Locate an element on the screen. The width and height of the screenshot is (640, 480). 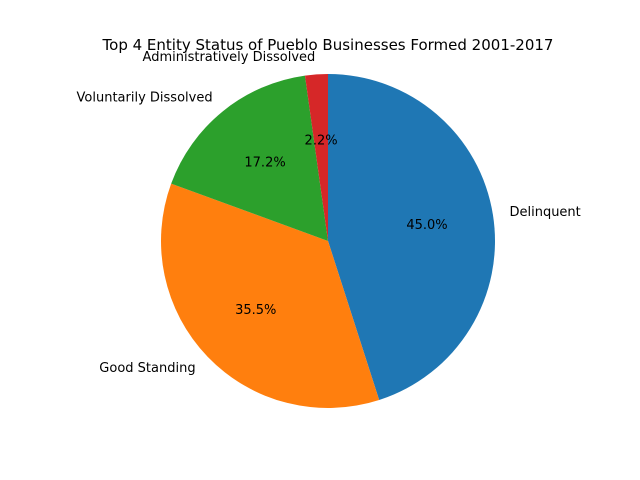
pie-slice-administratively-dissolved is located at coordinates (316, 157).